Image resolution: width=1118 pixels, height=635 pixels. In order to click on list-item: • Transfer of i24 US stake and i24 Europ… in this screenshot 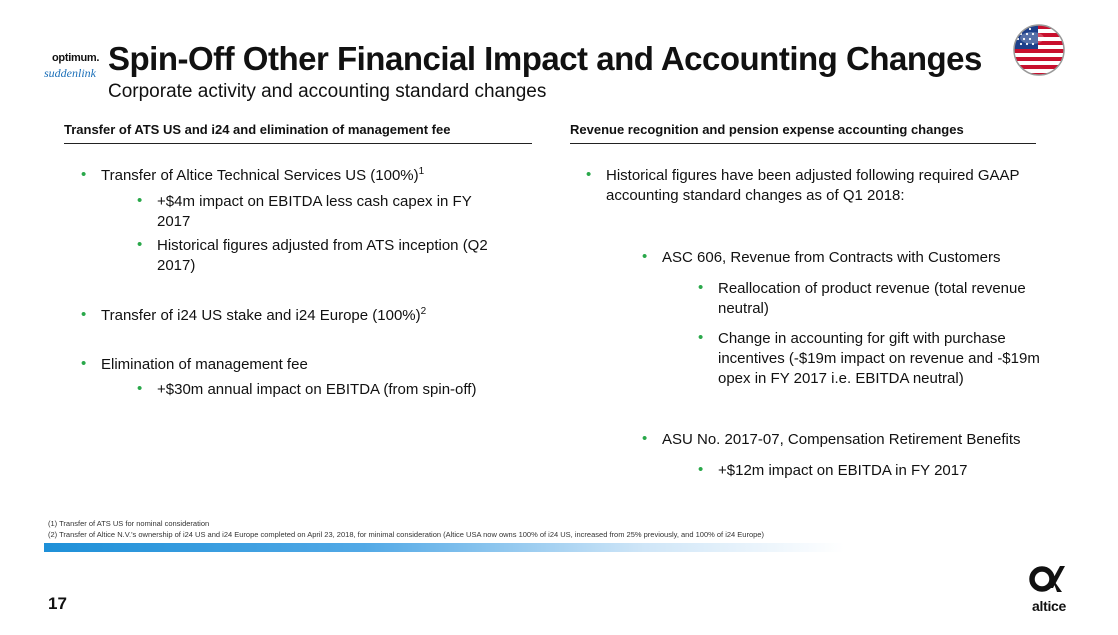, I will do `click(301, 316)`.